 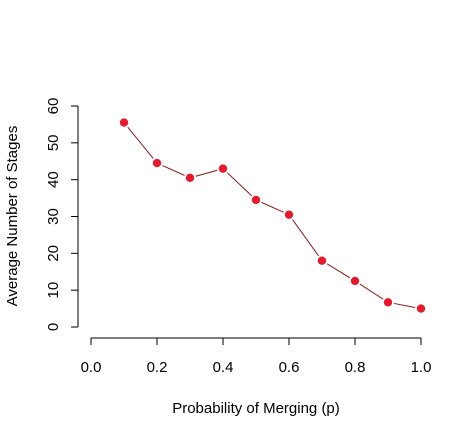 I want to click on x-tick-label: 0.2, so click(x=157, y=367).